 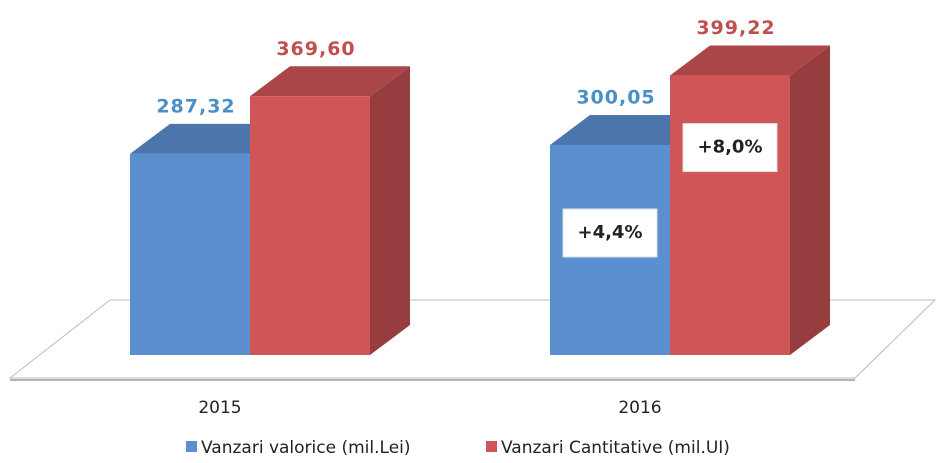 I want to click on value-label: 287,32, so click(x=195, y=106).